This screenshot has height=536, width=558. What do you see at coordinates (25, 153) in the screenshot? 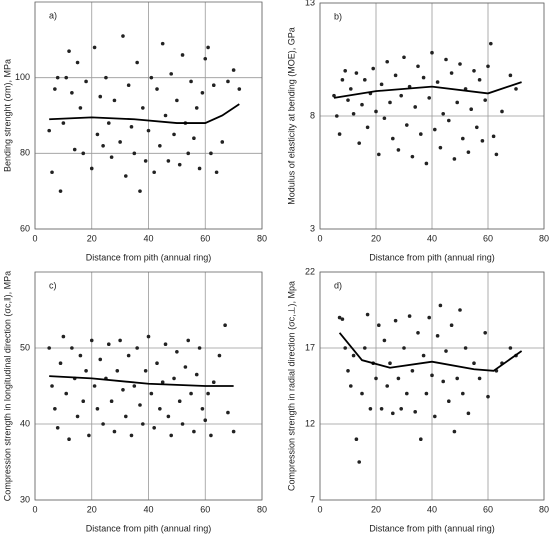
I see `y-tick-label: 80` at bounding box center [25, 153].